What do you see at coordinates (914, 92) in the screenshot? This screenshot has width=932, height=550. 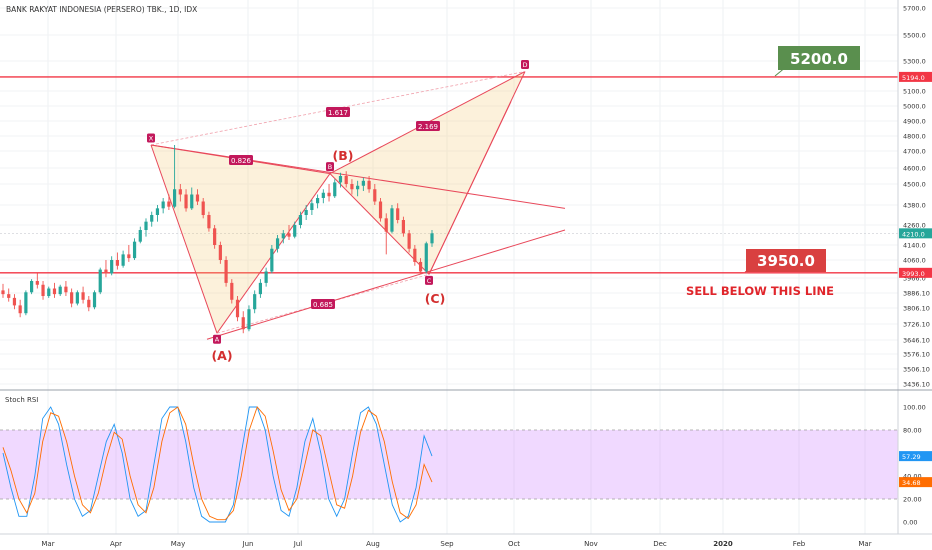 I see `y-tick-label: 5100.0` at bounding box center [914, 92].